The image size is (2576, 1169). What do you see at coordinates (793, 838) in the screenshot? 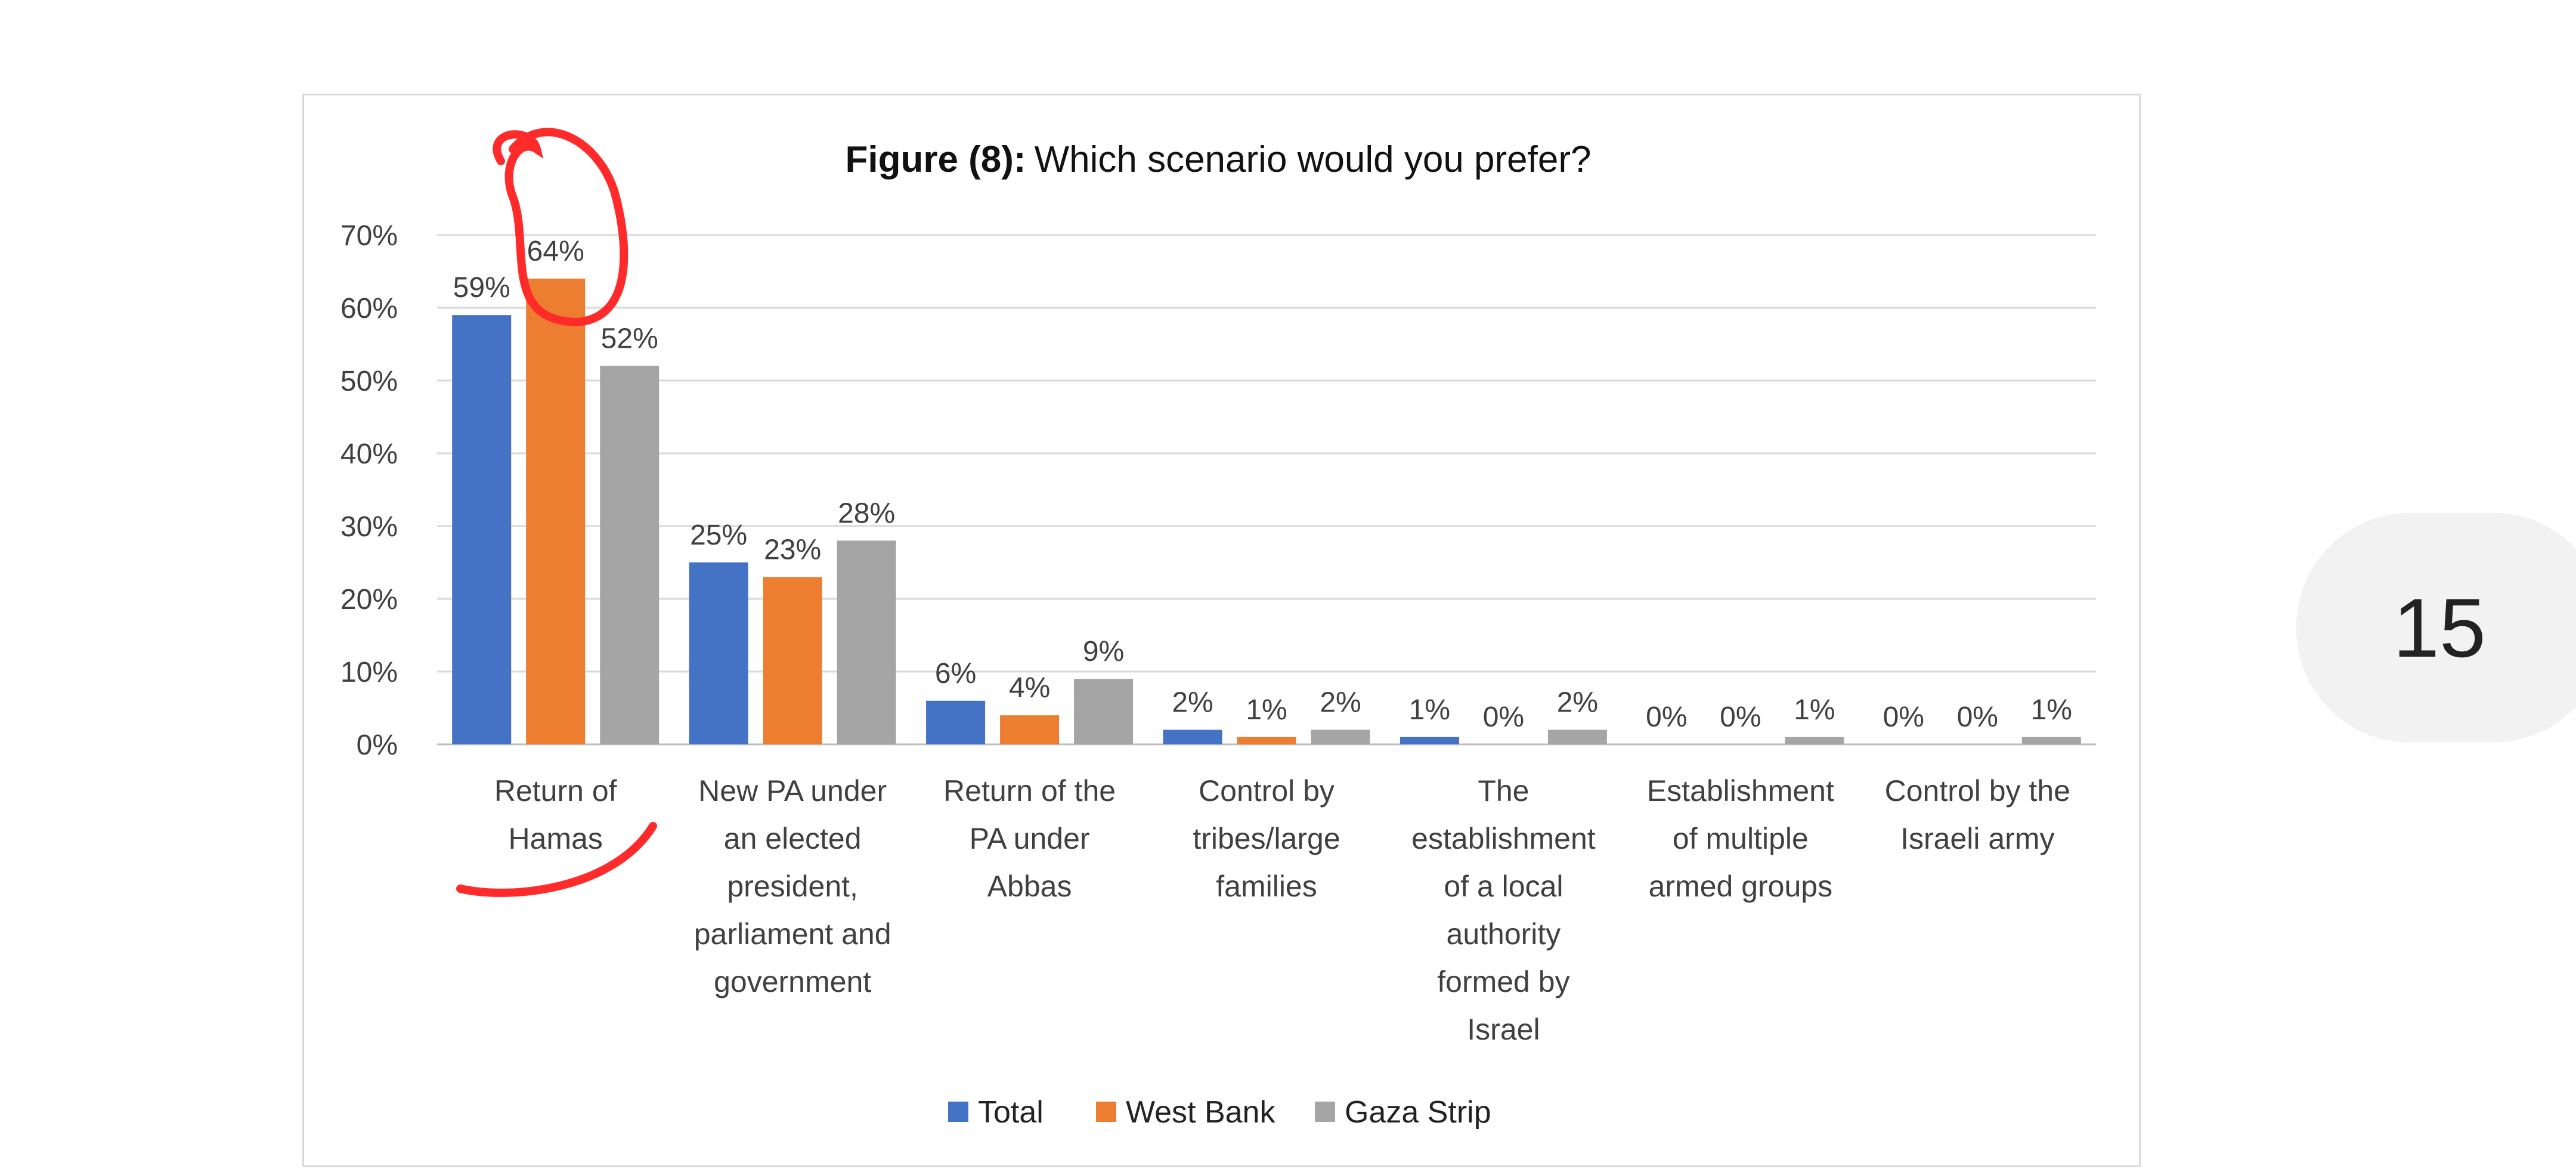
I see `x-category-line: an elected` at bounding box center [793, 838].